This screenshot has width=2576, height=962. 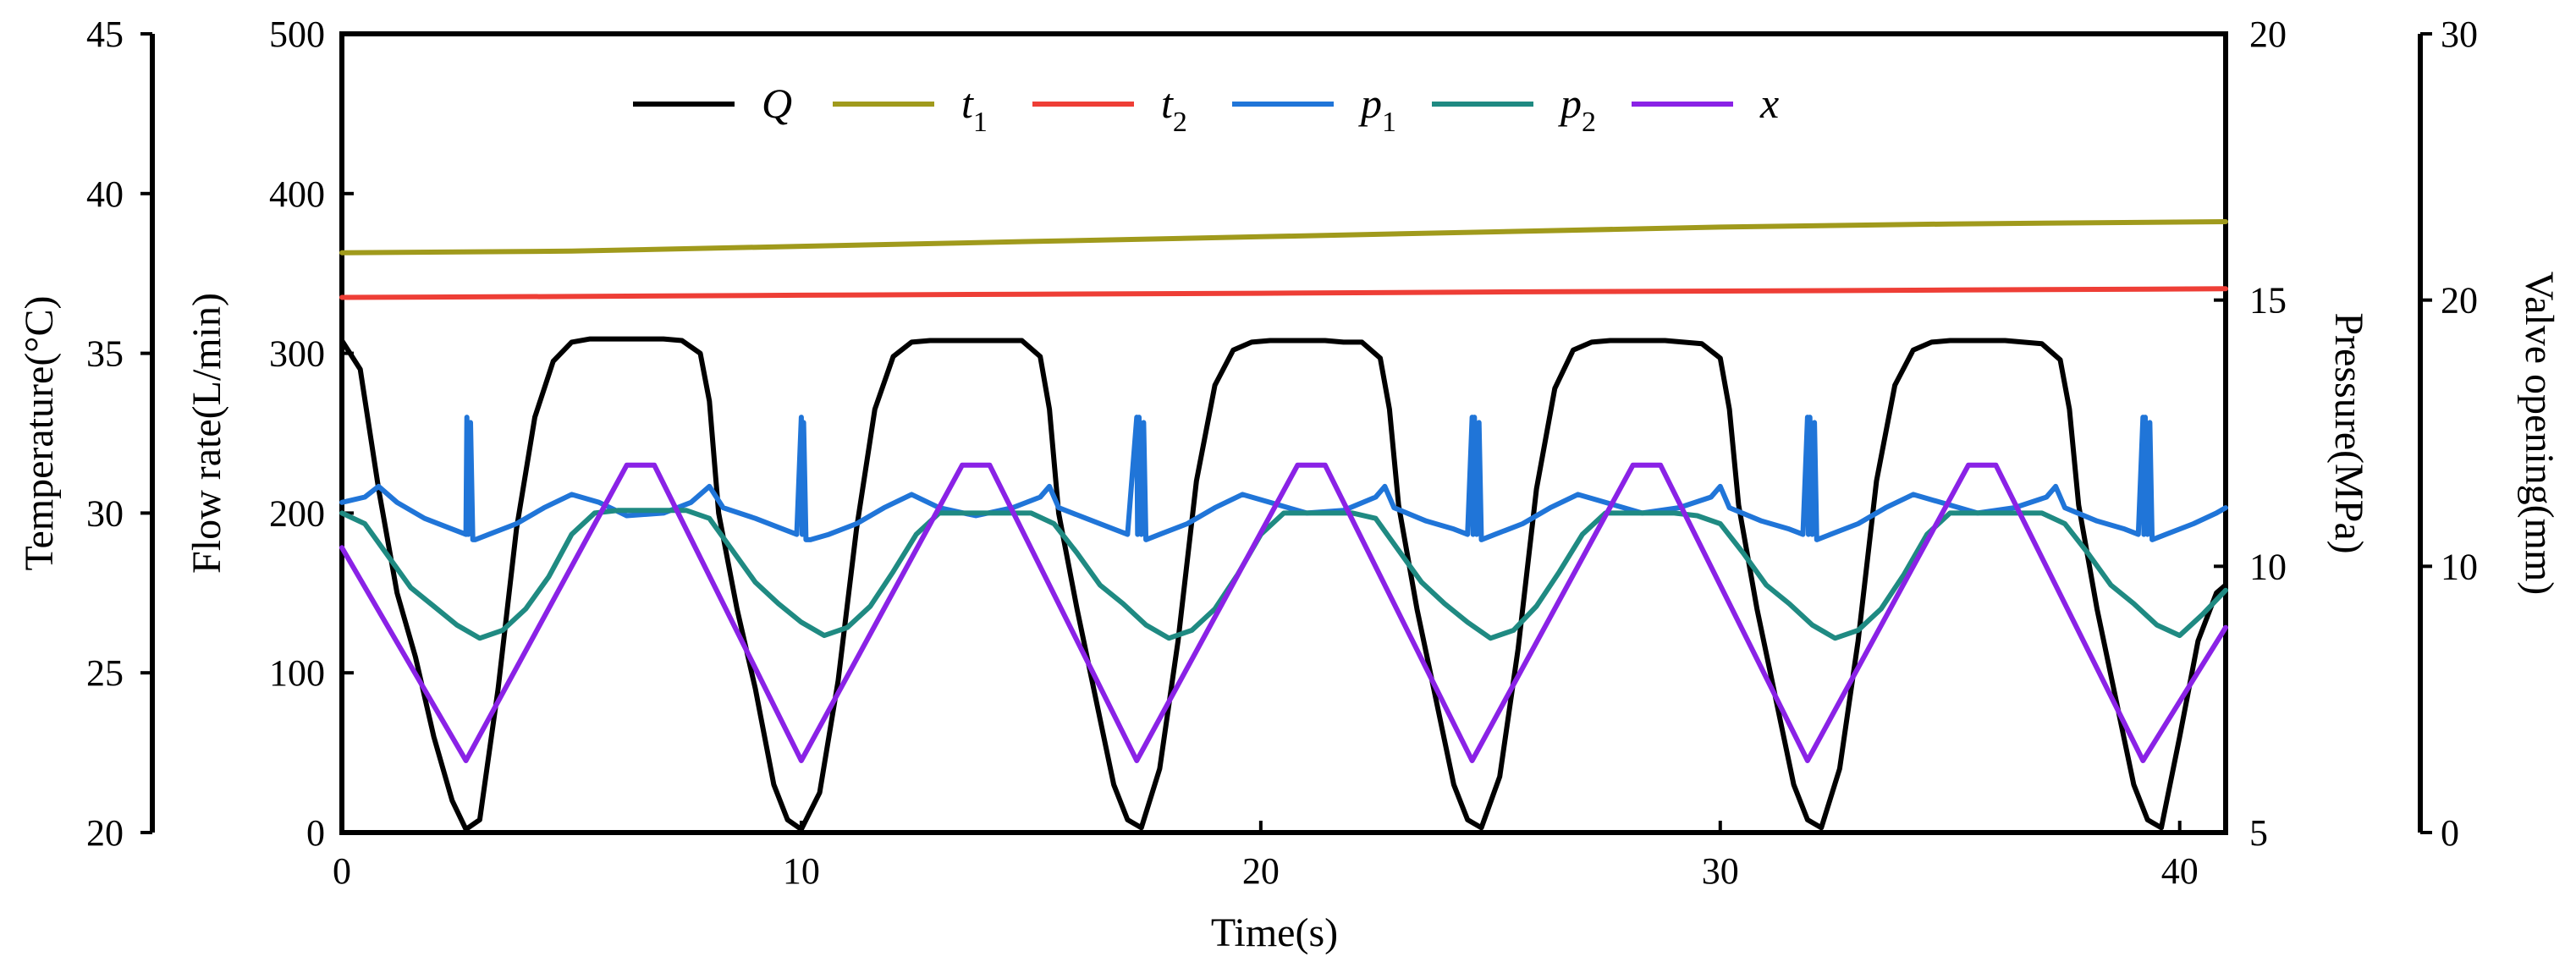 What do you see at coordinates (1577, 109) in the screenshot?
I see `legend-label-p2: p2` at bounding box center [1577, 109].